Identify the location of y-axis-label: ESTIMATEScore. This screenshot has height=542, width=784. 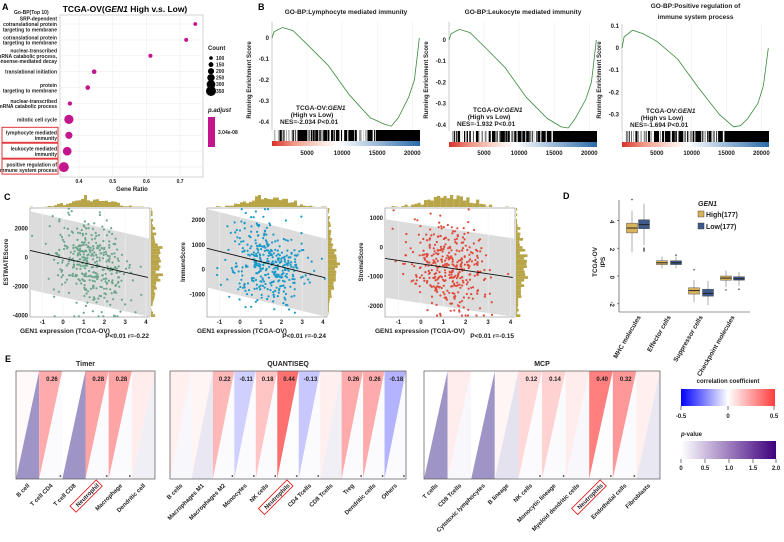
(7, 261).